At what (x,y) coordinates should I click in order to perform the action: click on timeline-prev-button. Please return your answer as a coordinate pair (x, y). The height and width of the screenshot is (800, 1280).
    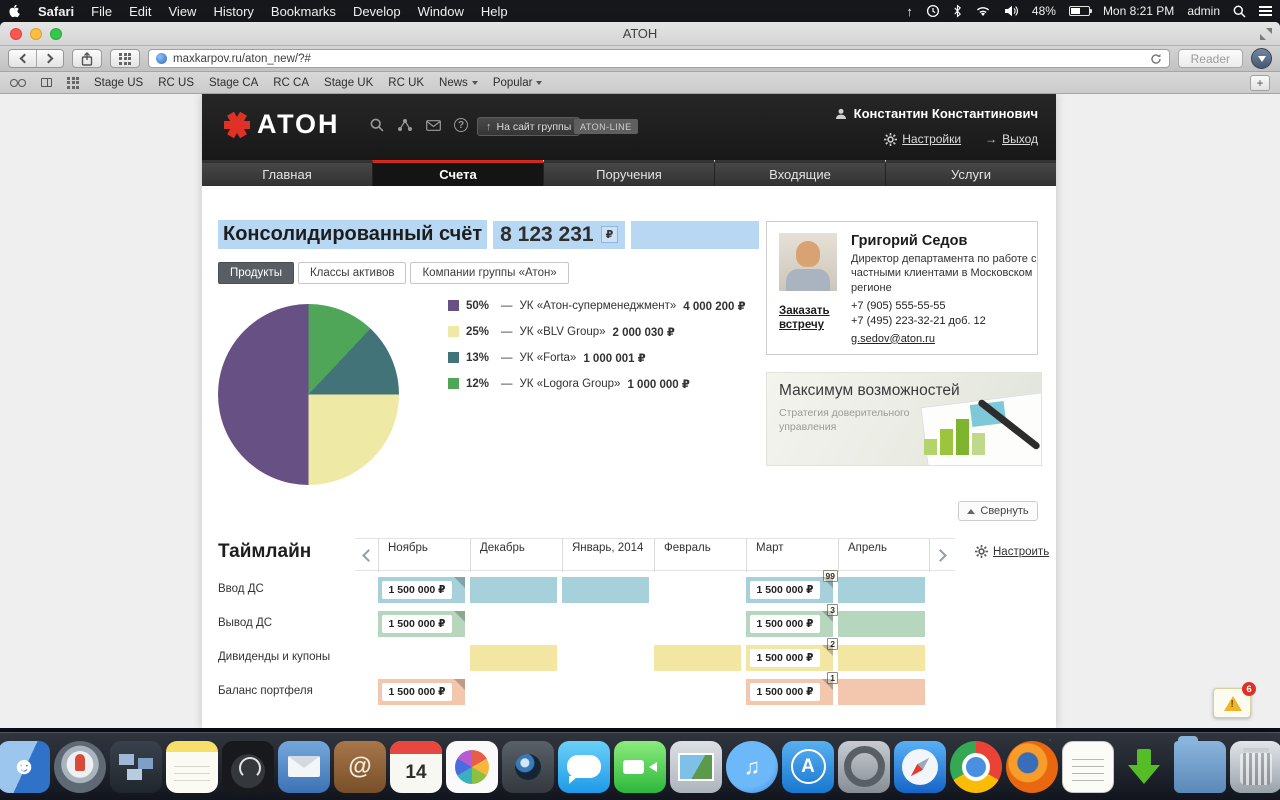
    Looking at the image, I should click on (366, 555).